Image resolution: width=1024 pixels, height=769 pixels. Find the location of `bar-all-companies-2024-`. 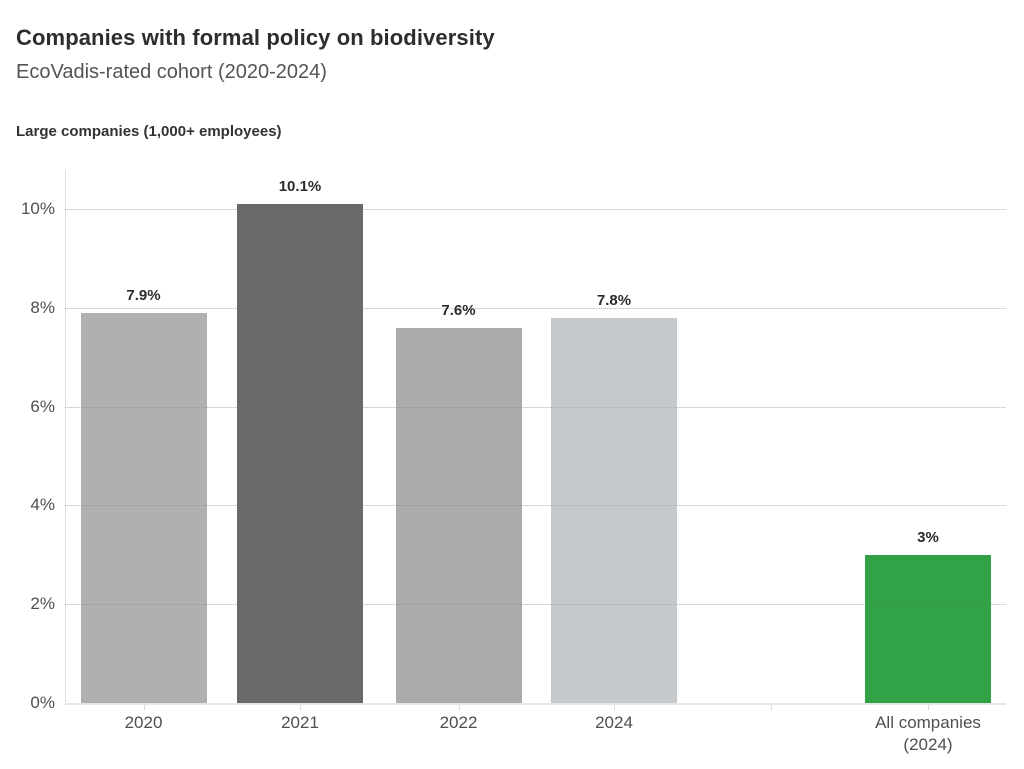

bar-all-companies-2024- is located at coordinates (928, 628).